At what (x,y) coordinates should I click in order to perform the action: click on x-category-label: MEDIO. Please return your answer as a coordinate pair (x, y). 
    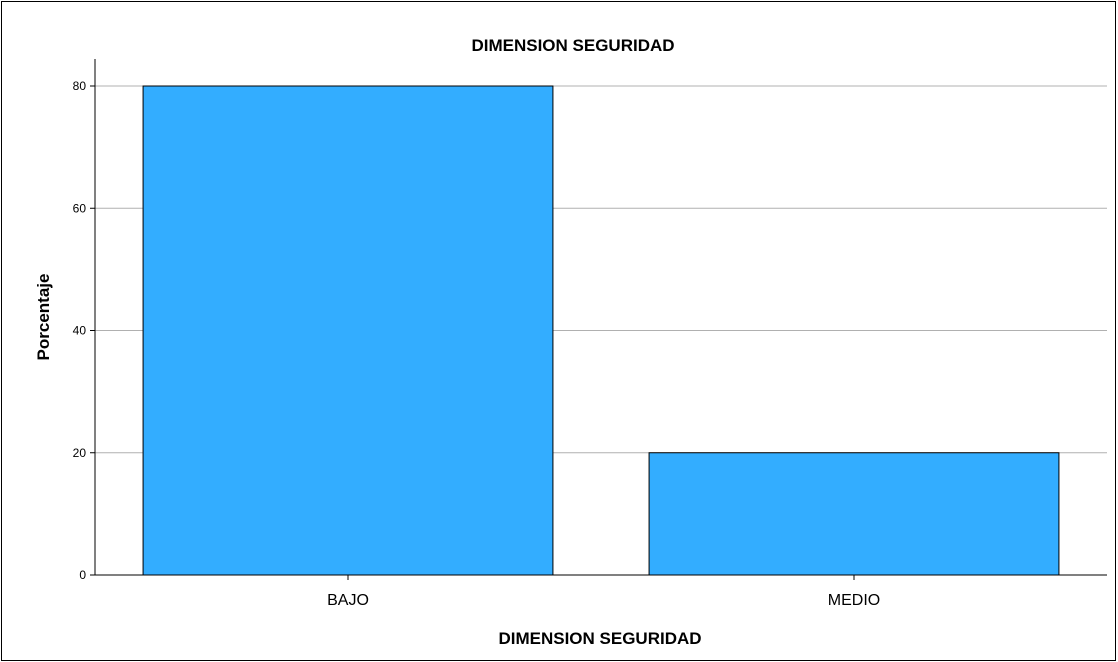
    Looking at the image, I should click on (854, 600).